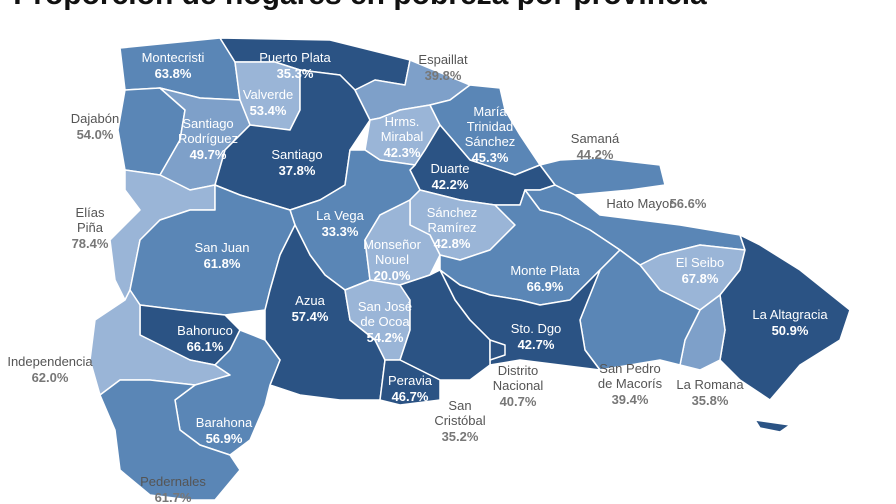 Image resolution: width=896 pixels, height=504 pixels. Describe the element at coordinates (518, 385) in the screenshot. I see `province-name: Nacional` at that location.